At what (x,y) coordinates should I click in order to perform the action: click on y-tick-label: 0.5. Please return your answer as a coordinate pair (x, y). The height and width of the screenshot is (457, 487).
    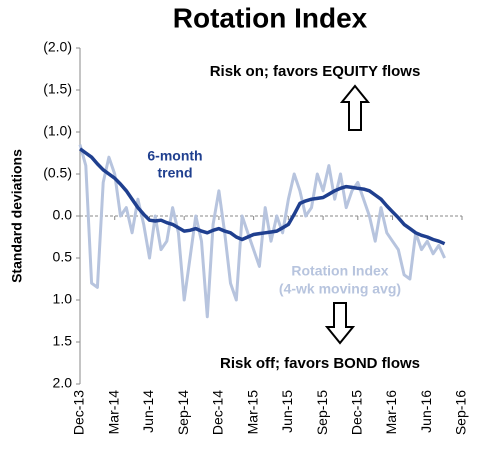
    Looking at the image, I should click on (63, 257).